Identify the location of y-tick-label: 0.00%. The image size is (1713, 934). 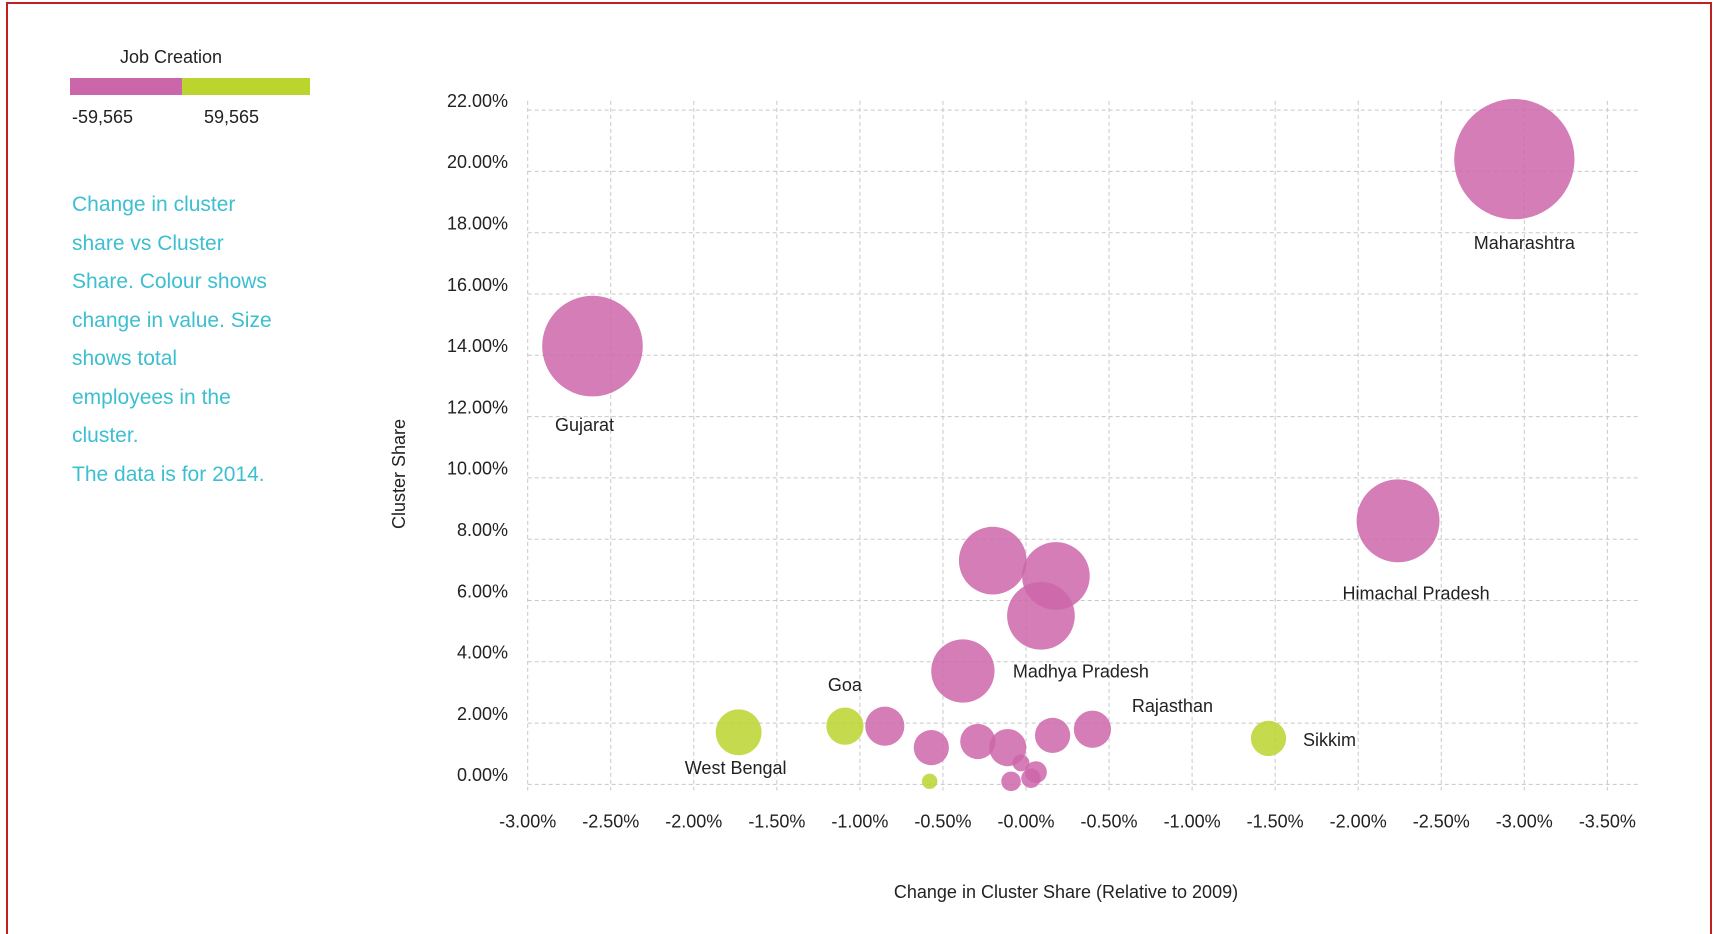
(482, 775).